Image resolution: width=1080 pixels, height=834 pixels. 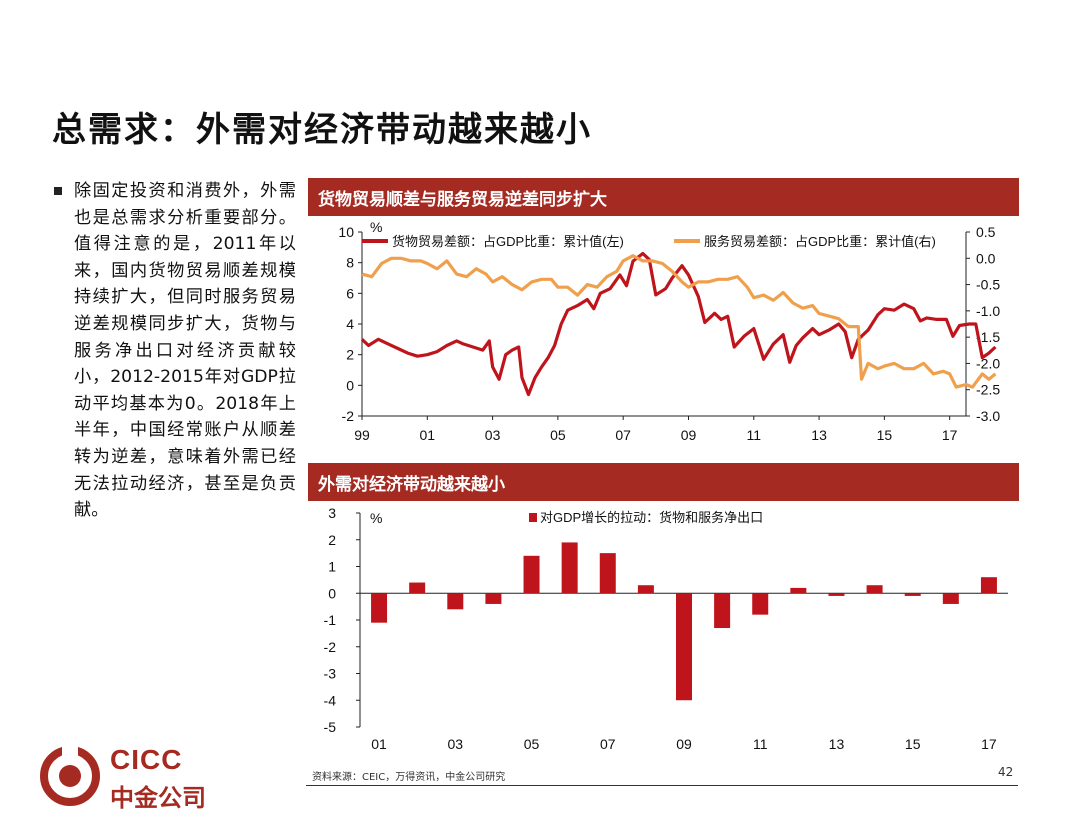 I want to click on goods-trade-line, so click(x=678, y=324).